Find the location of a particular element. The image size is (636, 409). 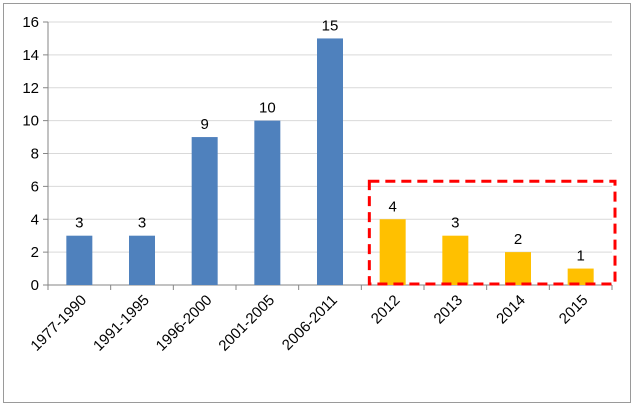

x-tick-label-2014: 2014 is located at coordinates (511, 310).